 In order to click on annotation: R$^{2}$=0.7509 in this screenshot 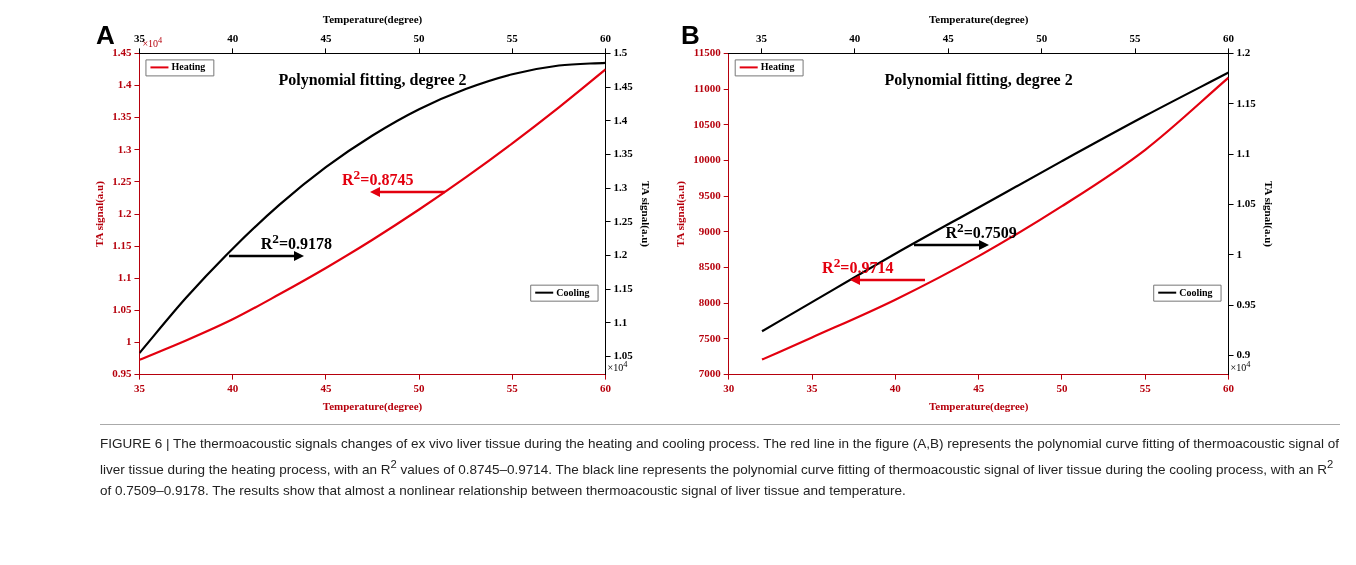, I will do `click(981, 231)`.